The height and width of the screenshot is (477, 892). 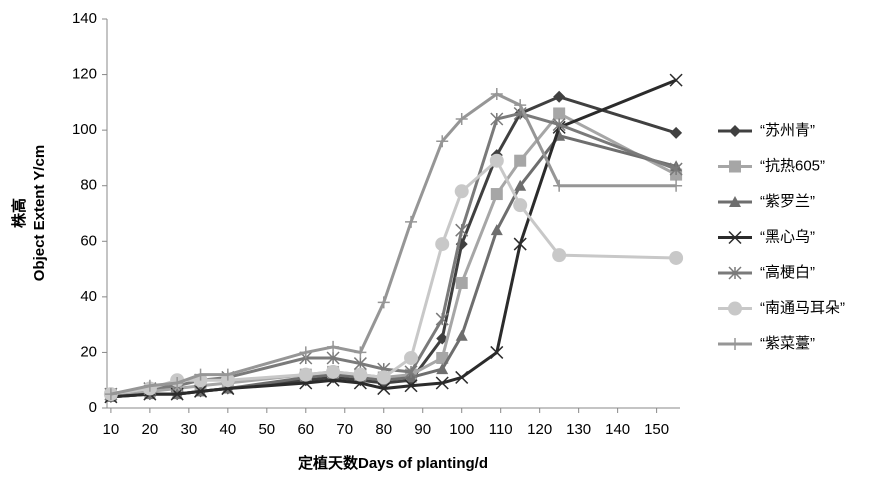 I want to click on legend-label: “苏州青”, so click(x=787, y=130).